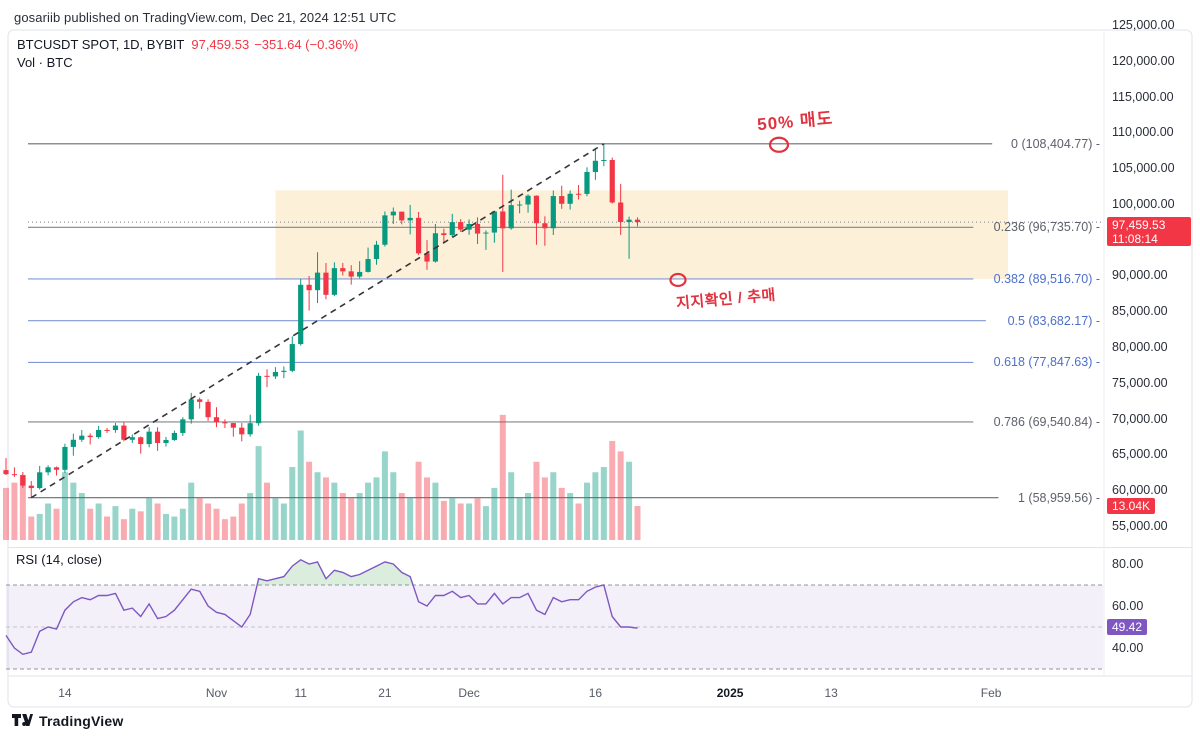 This screenshot has width=1200, height=742. I want to click on rsi-indicator-label: RSI (14, close), so click(59, 559).